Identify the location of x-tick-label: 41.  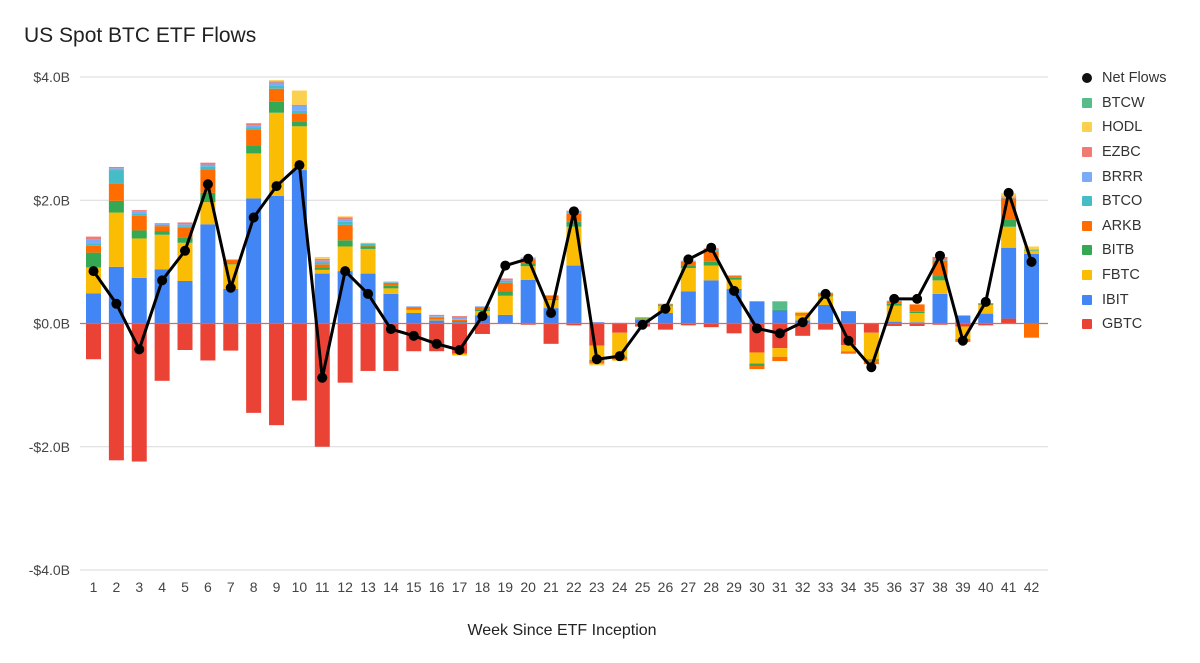
(1009, 587).